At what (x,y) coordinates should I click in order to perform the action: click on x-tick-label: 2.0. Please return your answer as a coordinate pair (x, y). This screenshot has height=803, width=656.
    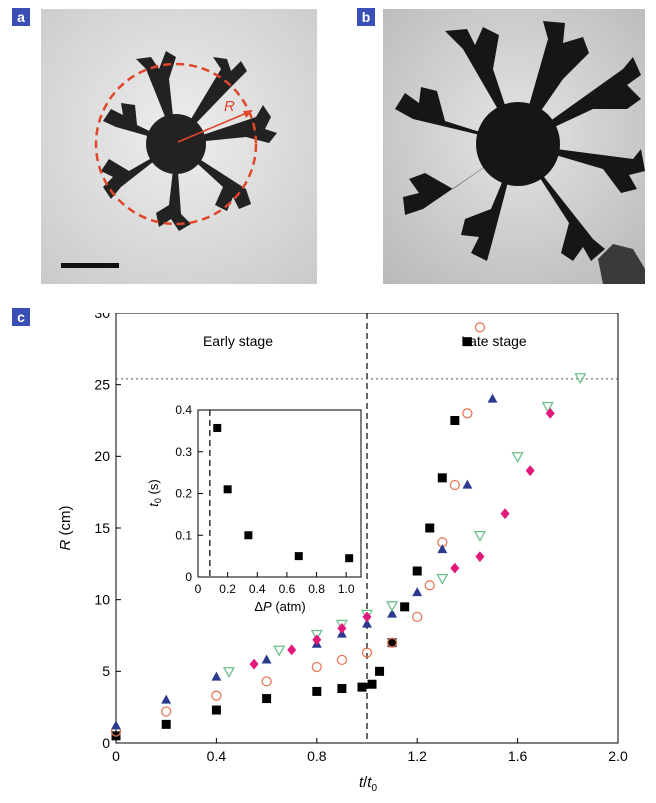
    Looking at the image, I should click on (618, 756).